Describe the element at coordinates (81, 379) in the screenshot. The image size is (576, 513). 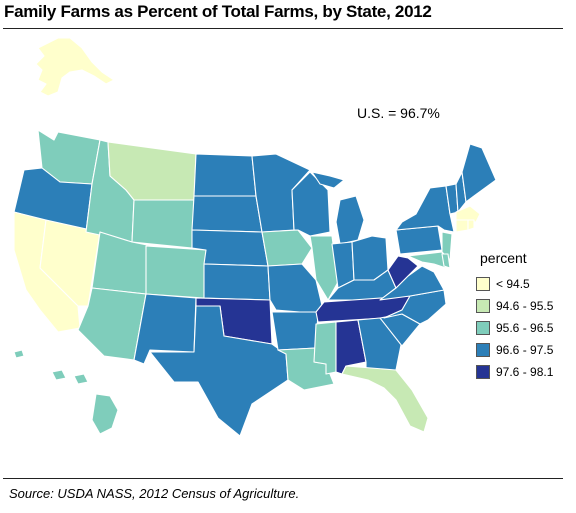
I see `state-hi-islands` at that location.